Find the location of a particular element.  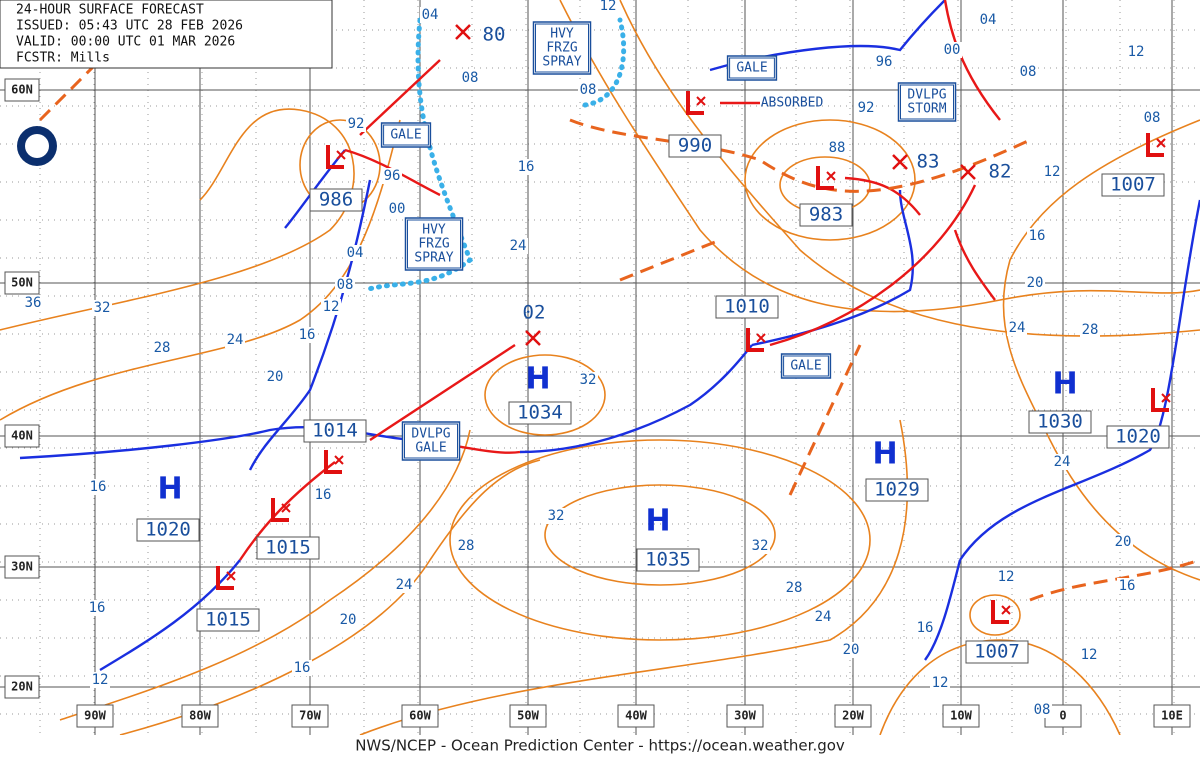

low-track is located at coordinates (873, 265).